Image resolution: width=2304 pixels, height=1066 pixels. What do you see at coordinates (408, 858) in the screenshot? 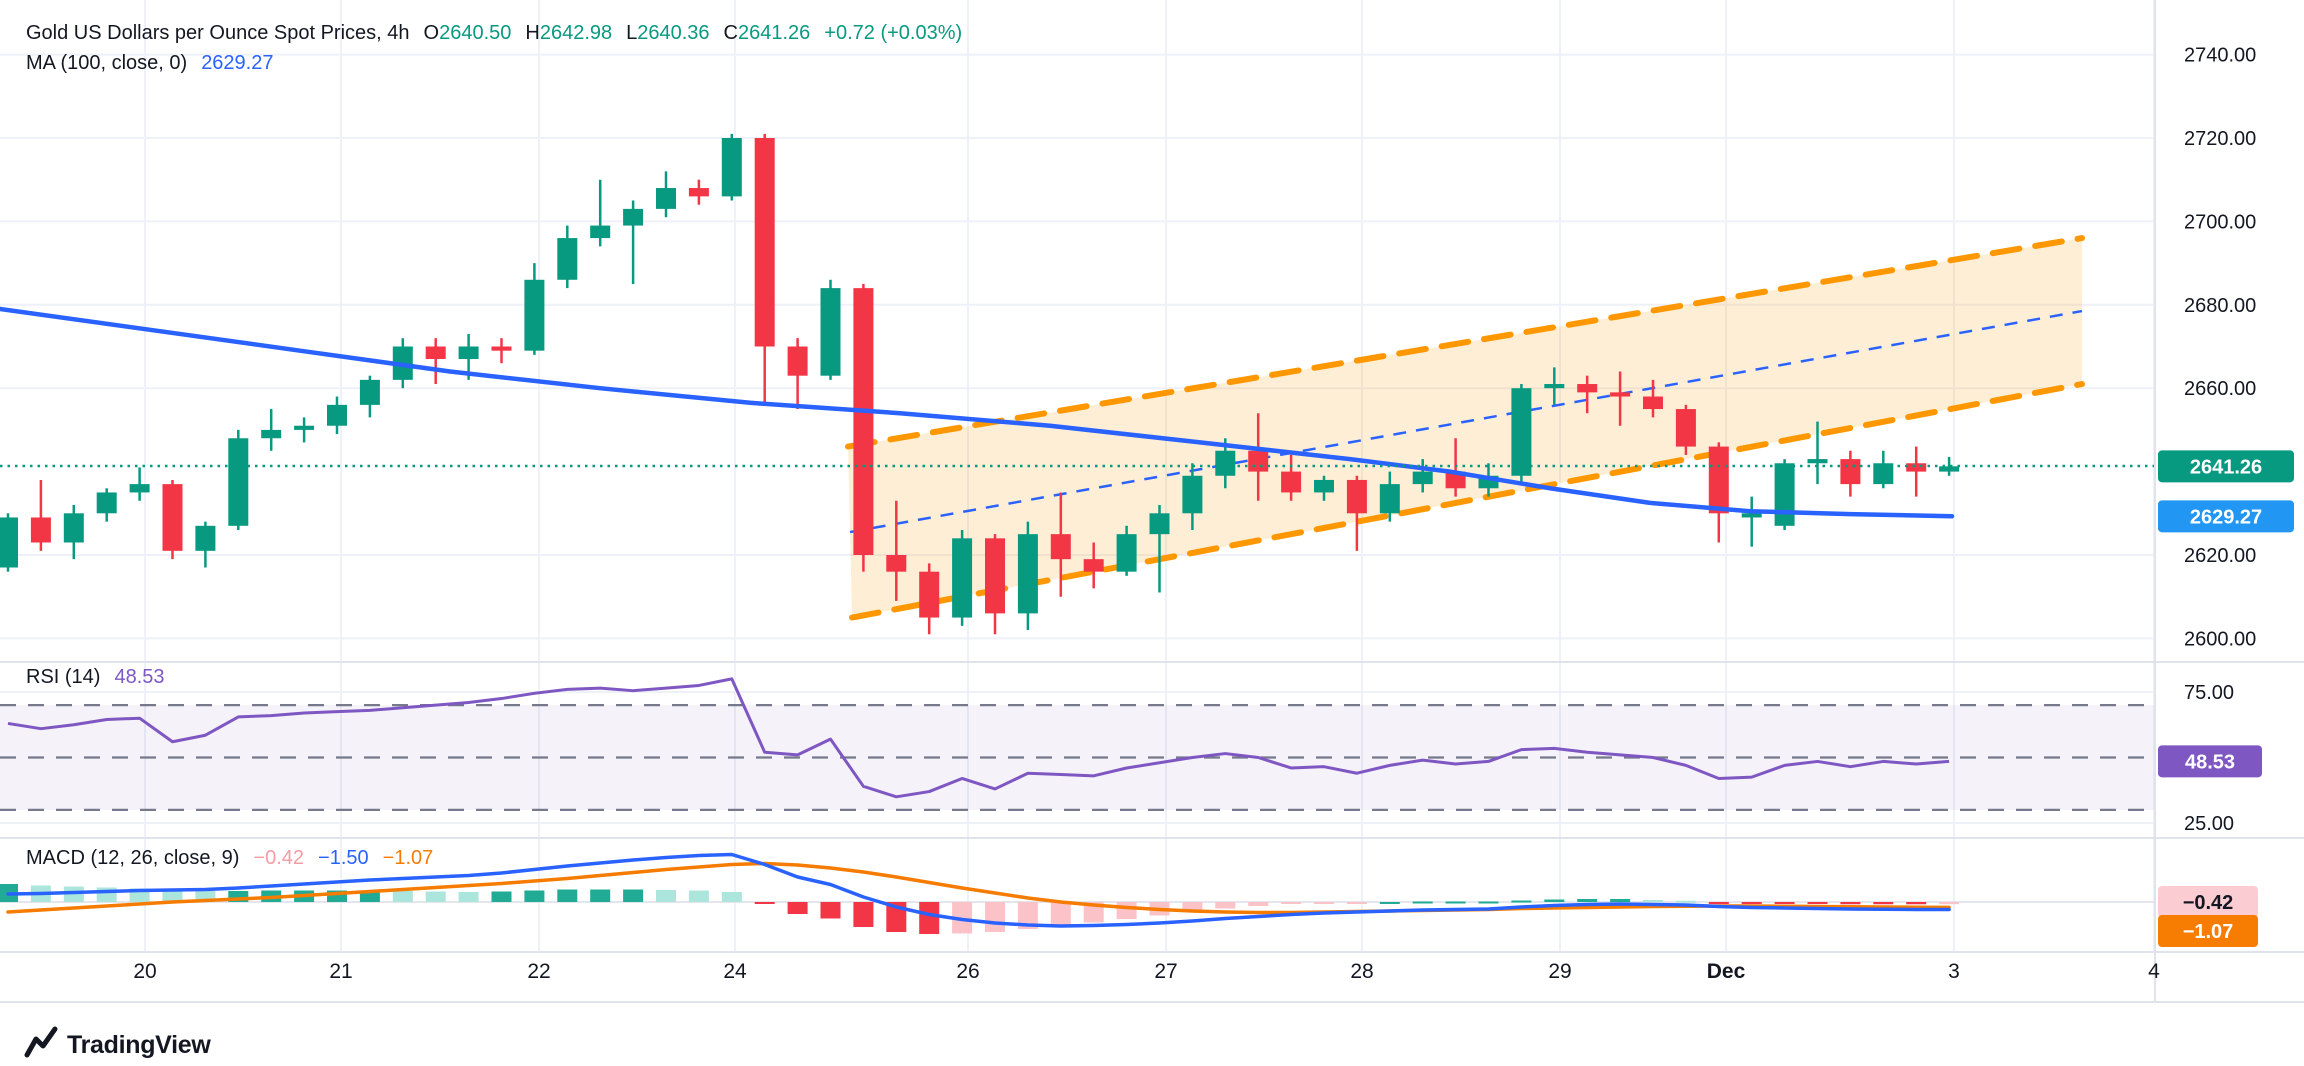
I see `macd-signal-value: −1.07` at bounding box center [408, 858].